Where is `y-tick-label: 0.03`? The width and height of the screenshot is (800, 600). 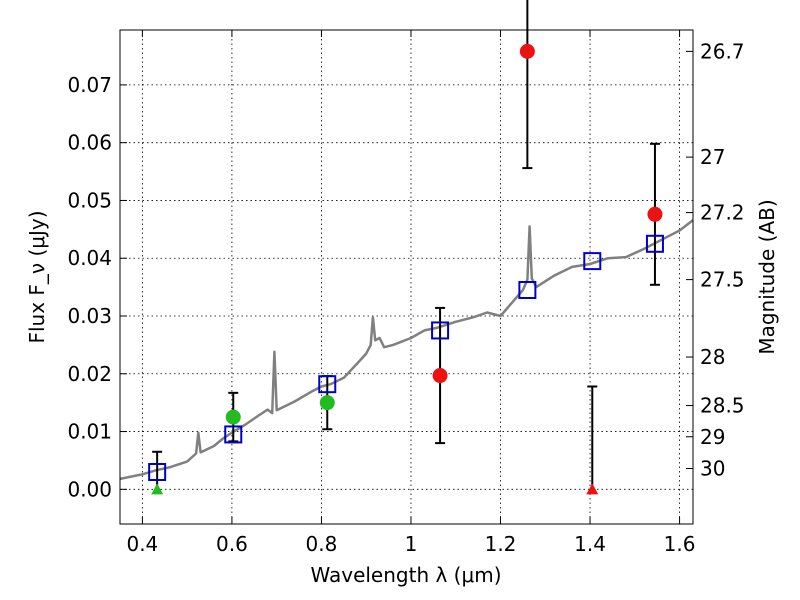
y-tick-label: 0.03 is located at coordinates (89, 316).